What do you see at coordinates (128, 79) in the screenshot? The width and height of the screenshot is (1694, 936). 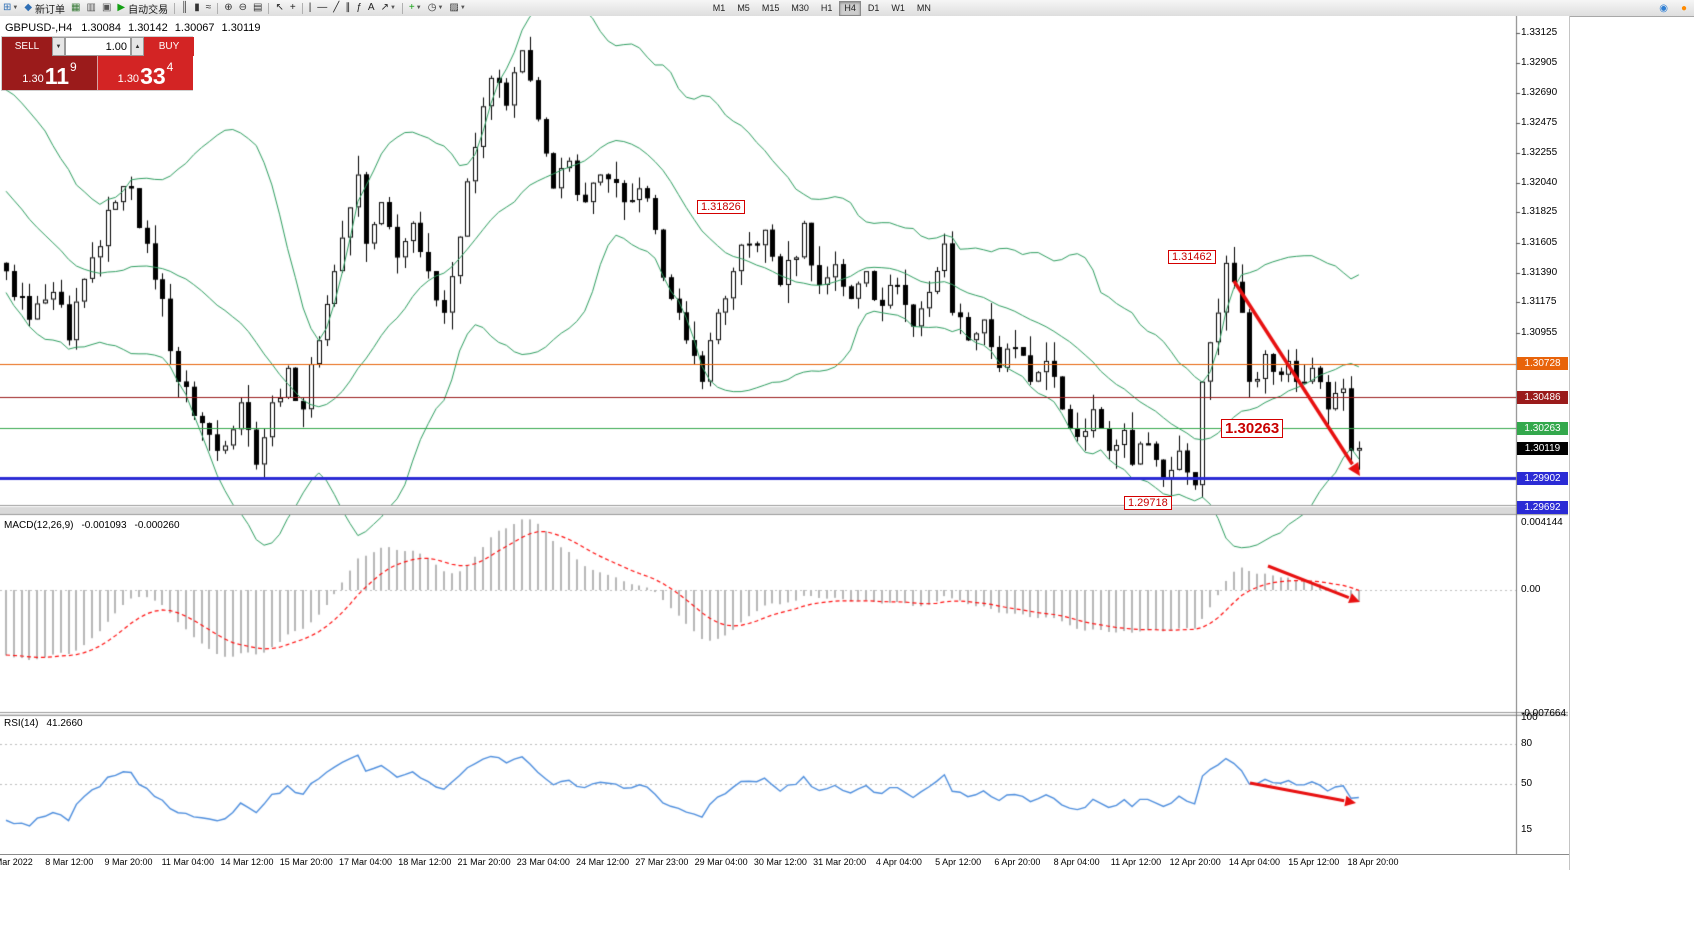 I see `ask-prefix: 1.30` at bounding box center [128, 79].